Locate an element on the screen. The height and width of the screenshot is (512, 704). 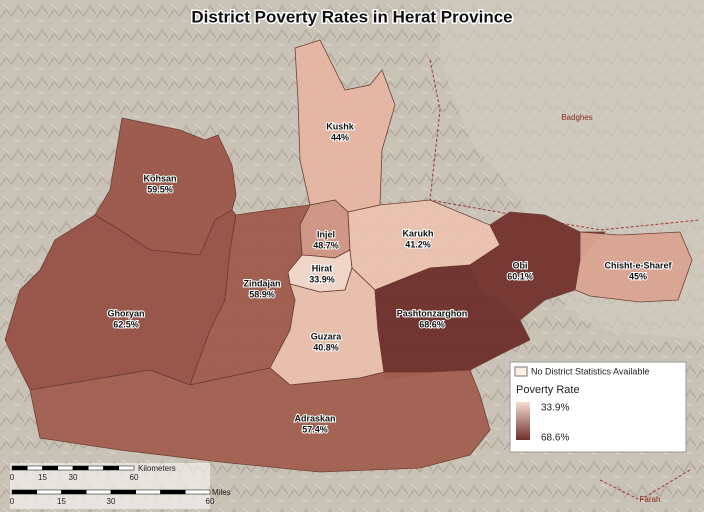
district-rate: 68.6% is located at coordinates (432, 324).